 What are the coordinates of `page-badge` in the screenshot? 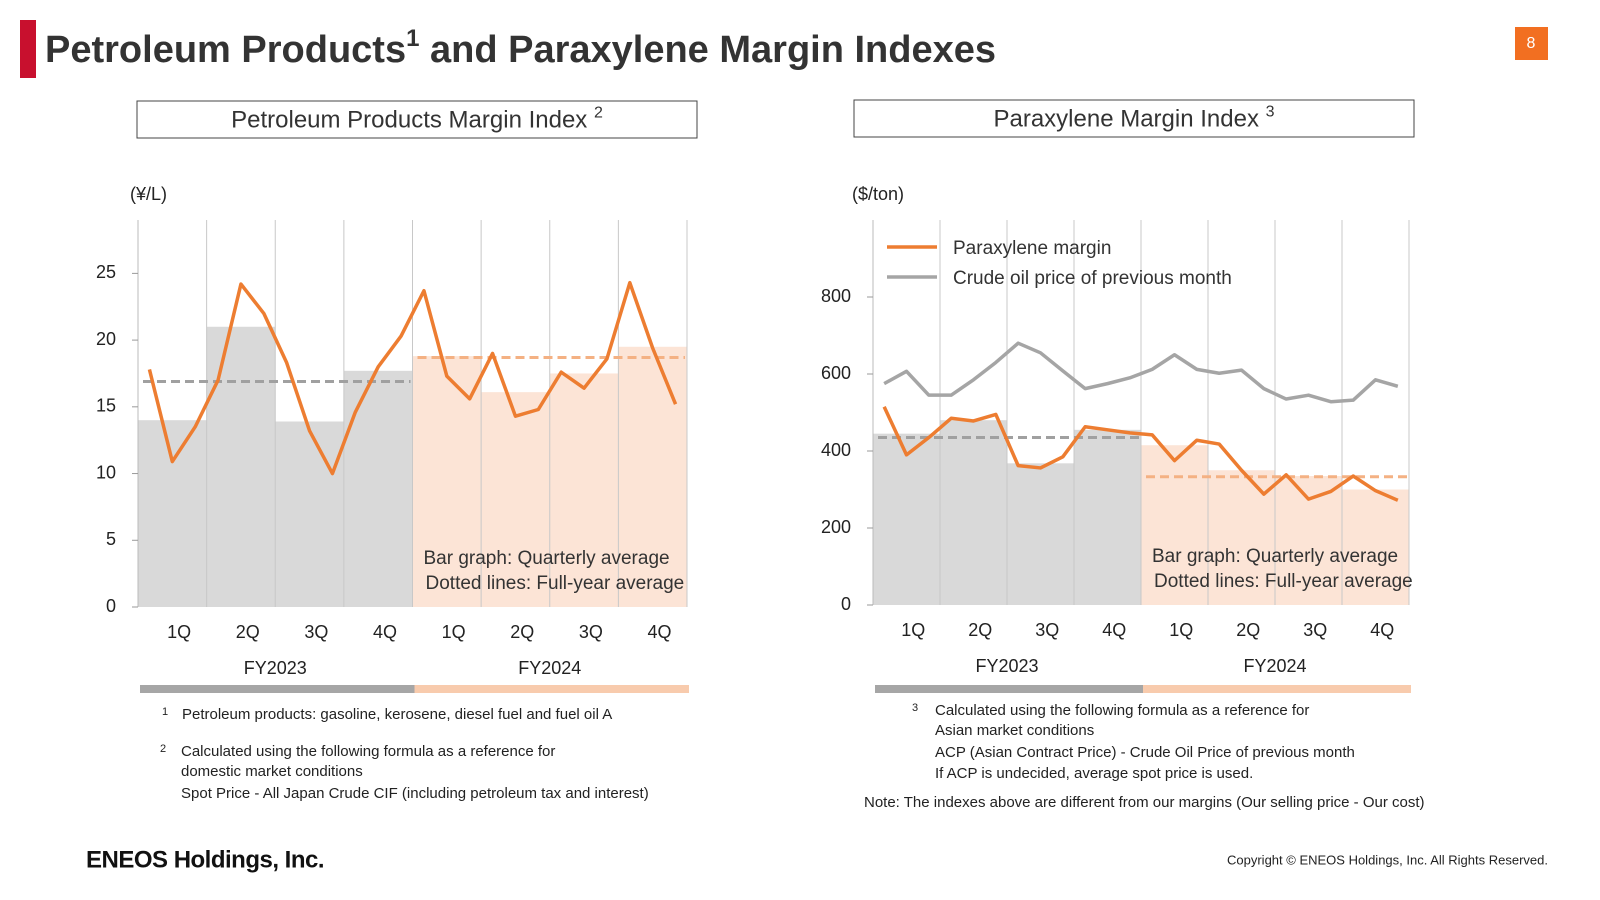 It's located at (1531, 43).